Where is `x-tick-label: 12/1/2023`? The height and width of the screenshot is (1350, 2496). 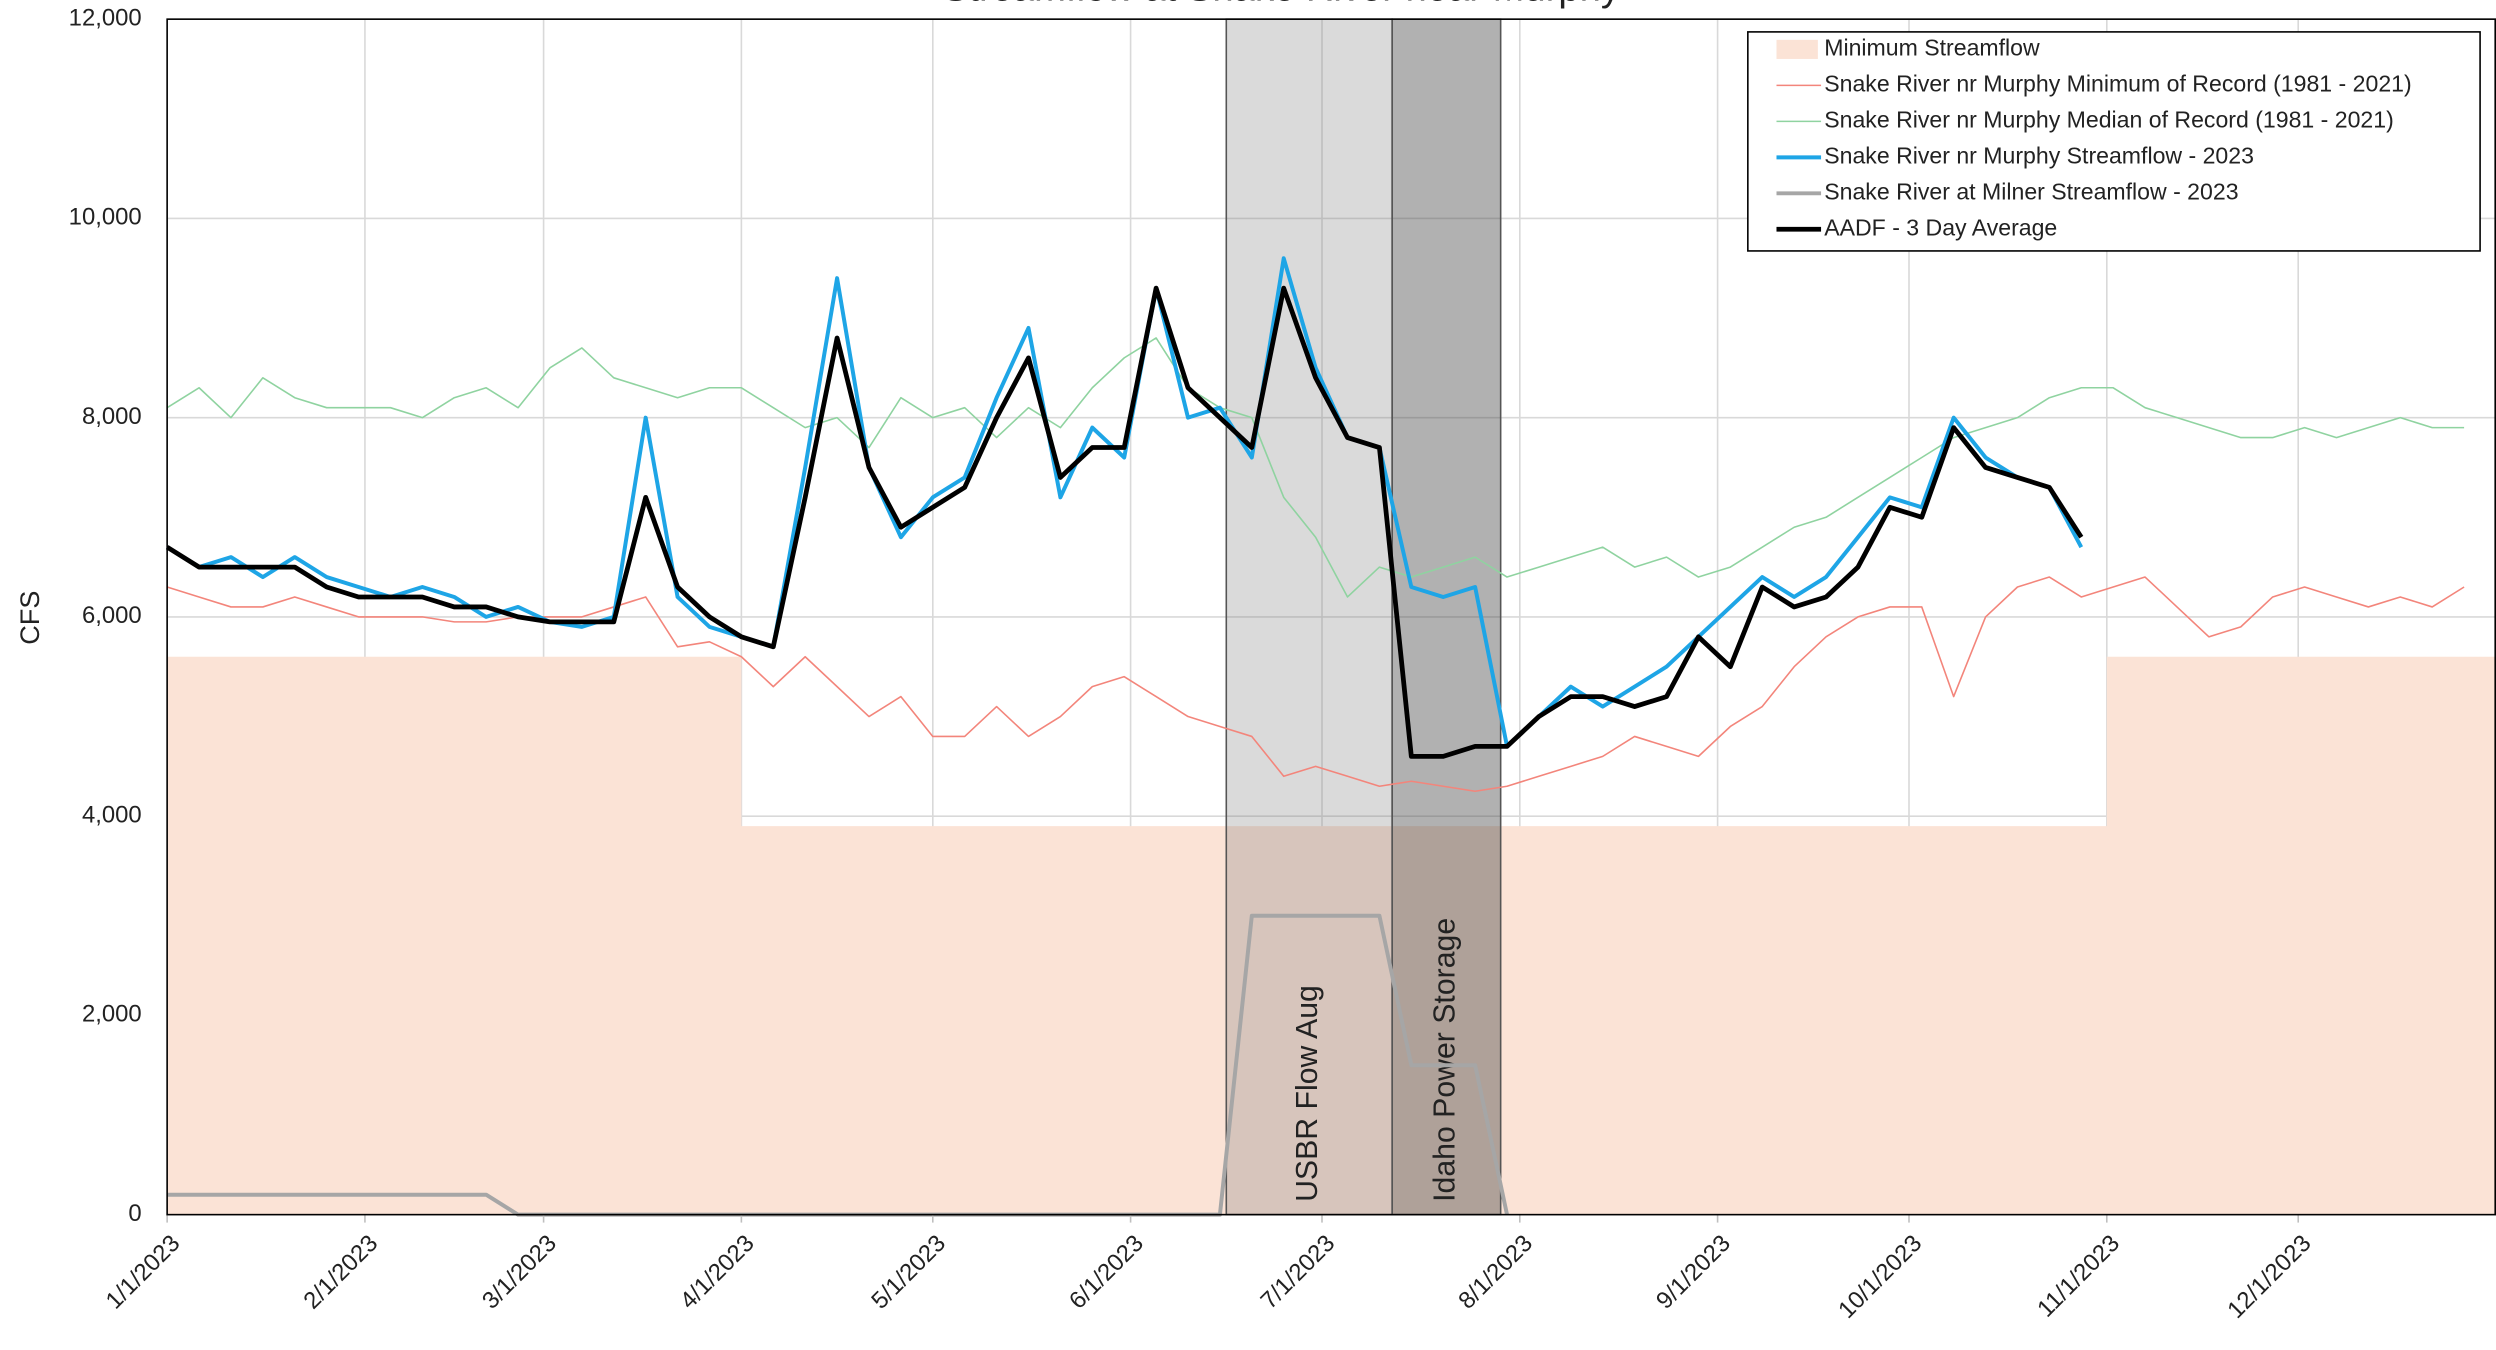 x-tick-label: 12/1/2023 is located at coordinates (2269, 1277).